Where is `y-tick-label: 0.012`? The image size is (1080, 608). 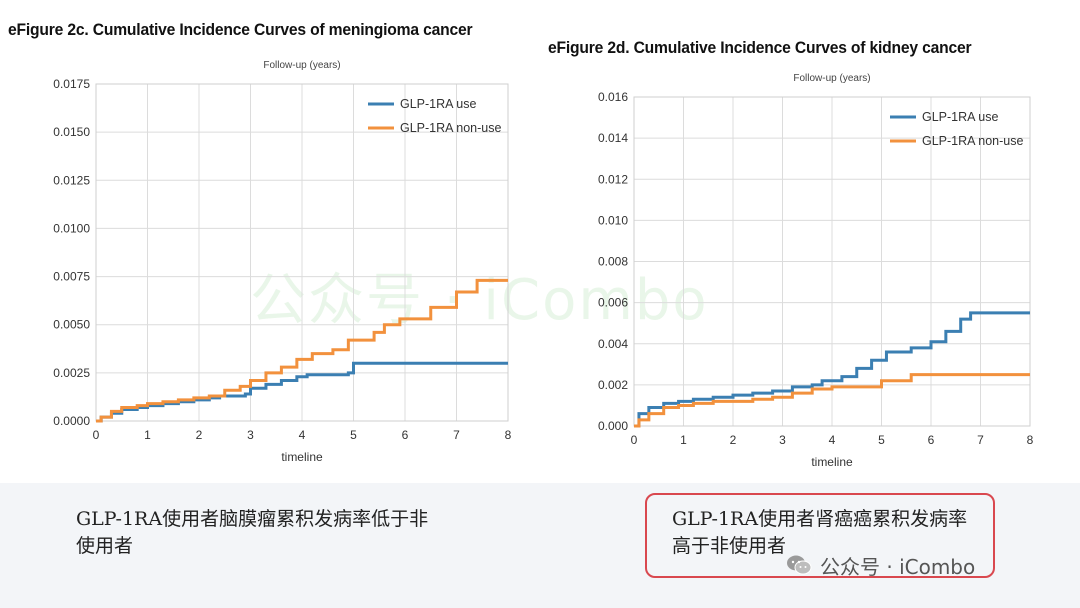 y-tick-label: 0.012 is located at coordinates (613, 179).